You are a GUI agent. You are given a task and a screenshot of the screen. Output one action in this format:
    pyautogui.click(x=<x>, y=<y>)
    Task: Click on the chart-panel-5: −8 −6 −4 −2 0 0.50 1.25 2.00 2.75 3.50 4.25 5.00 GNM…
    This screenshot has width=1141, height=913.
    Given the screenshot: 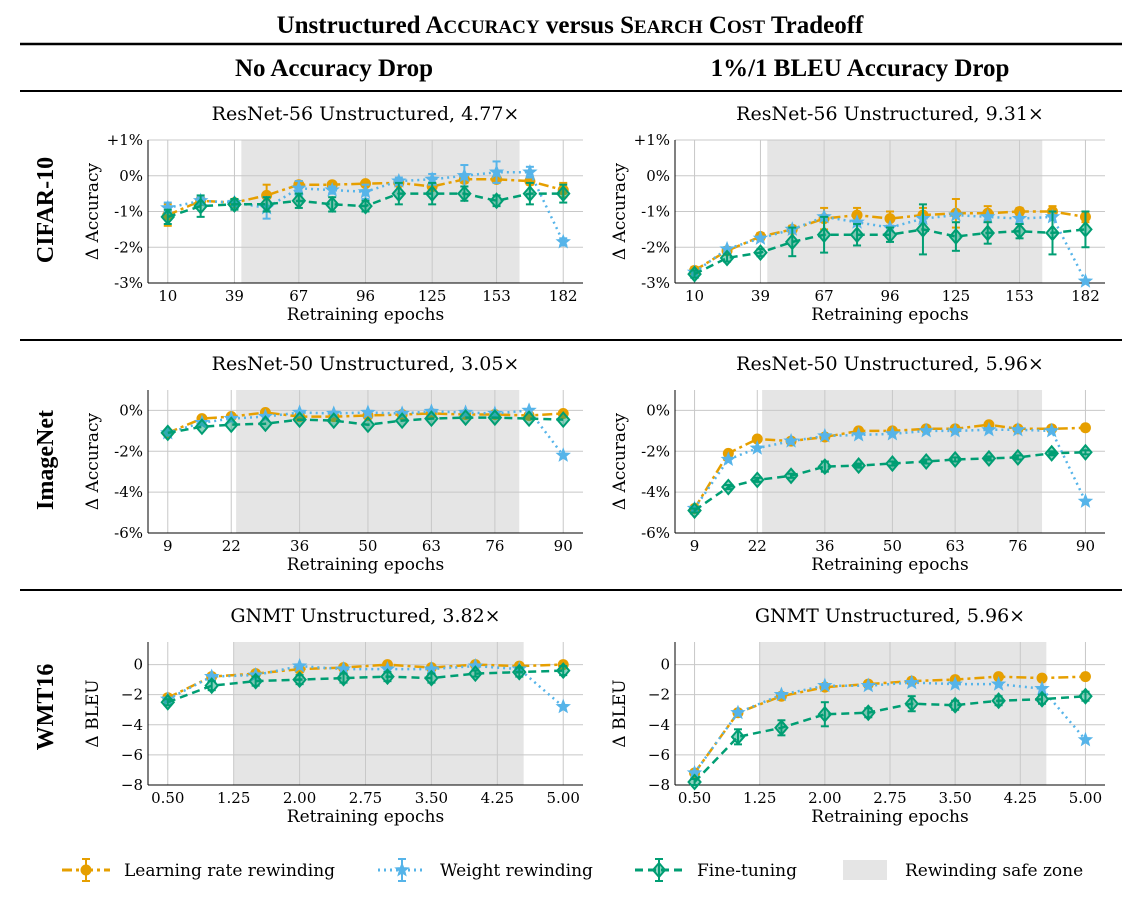 What is the action you would take?
    pyautogui.click(x=333, y=716)
    